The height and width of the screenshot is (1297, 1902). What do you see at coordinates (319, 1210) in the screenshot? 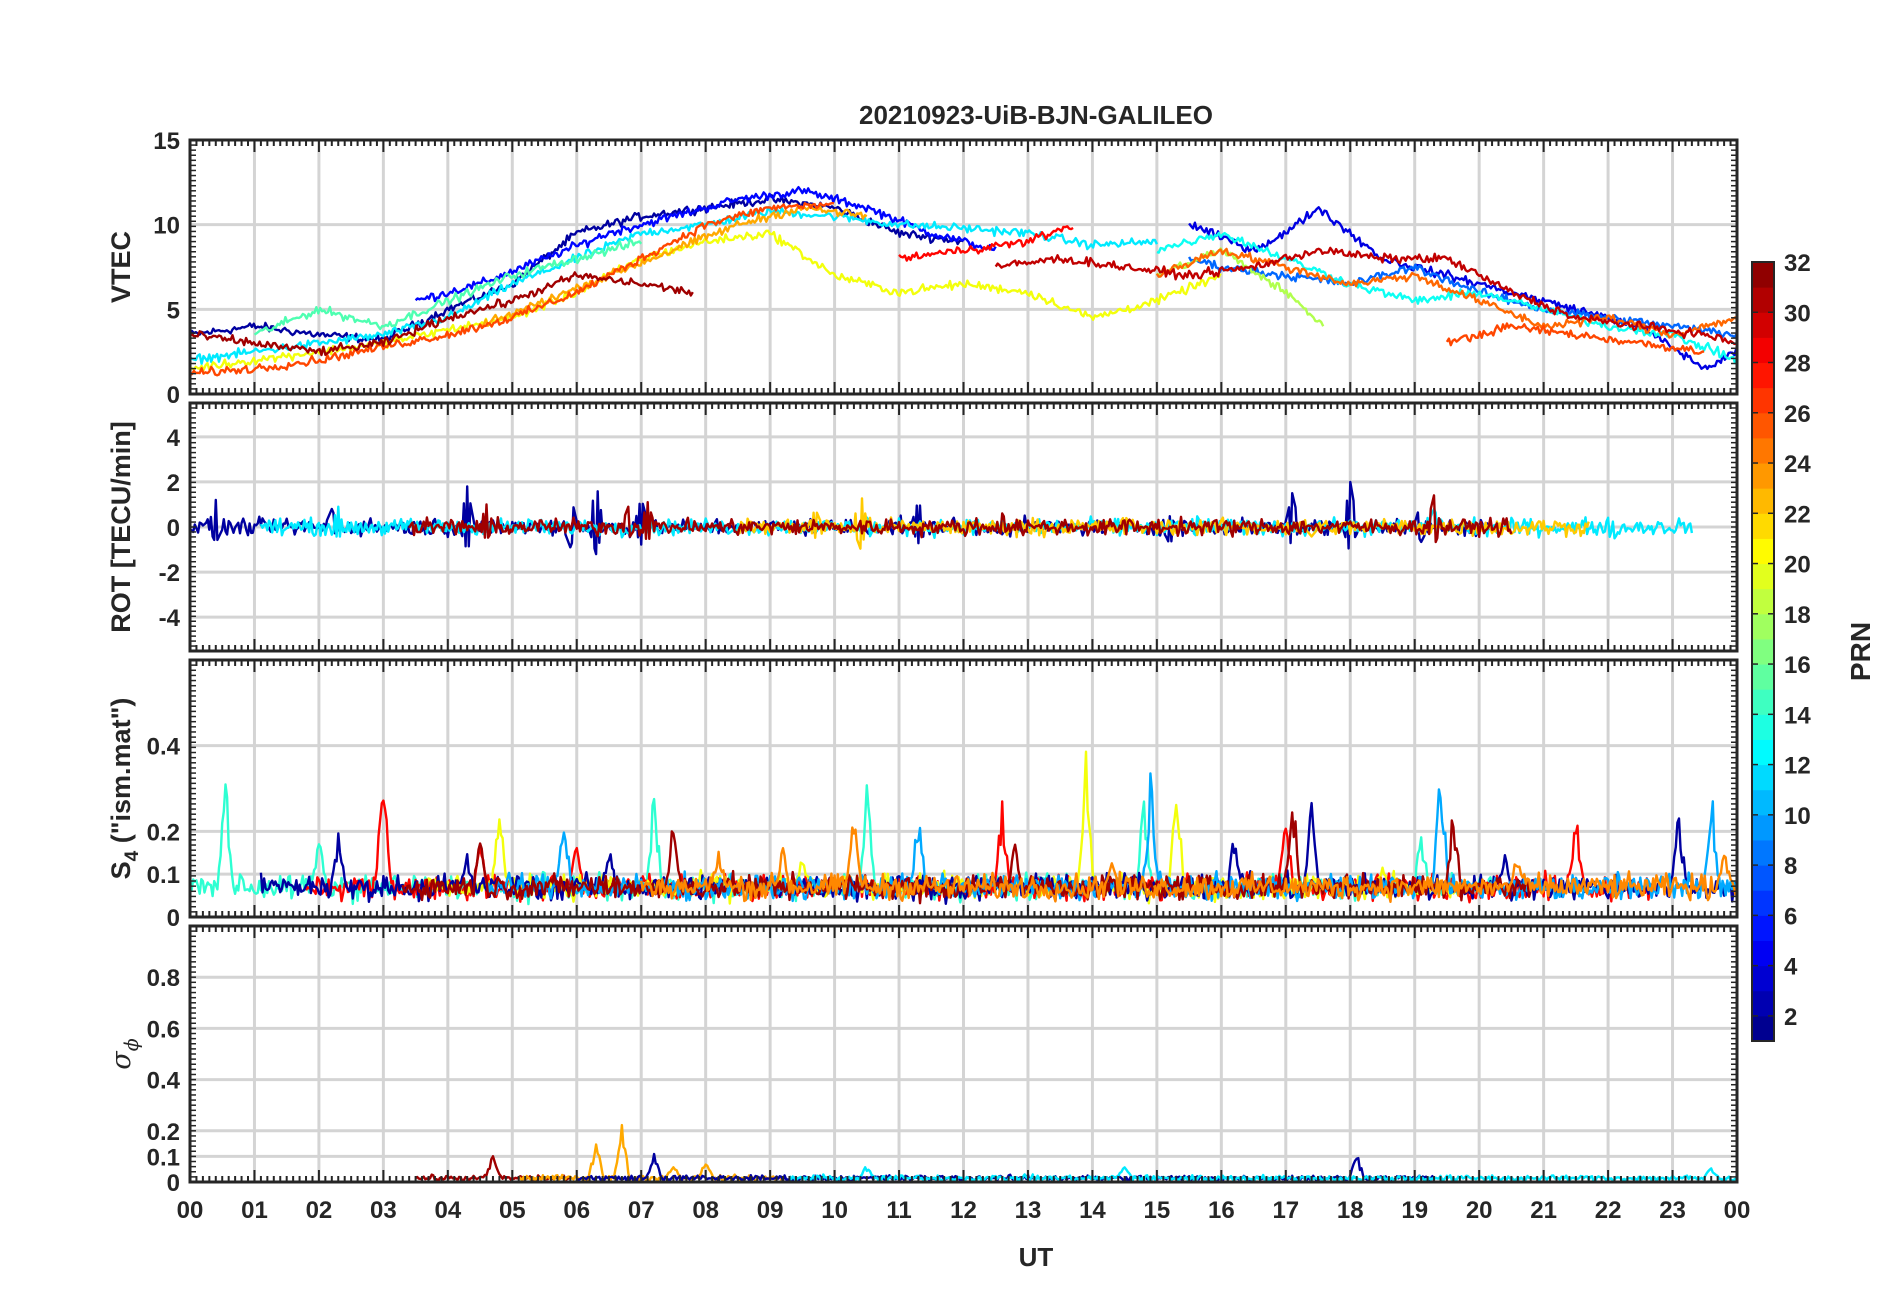
I see `x-tick-label: 02` at bounding box center [319, 1210].